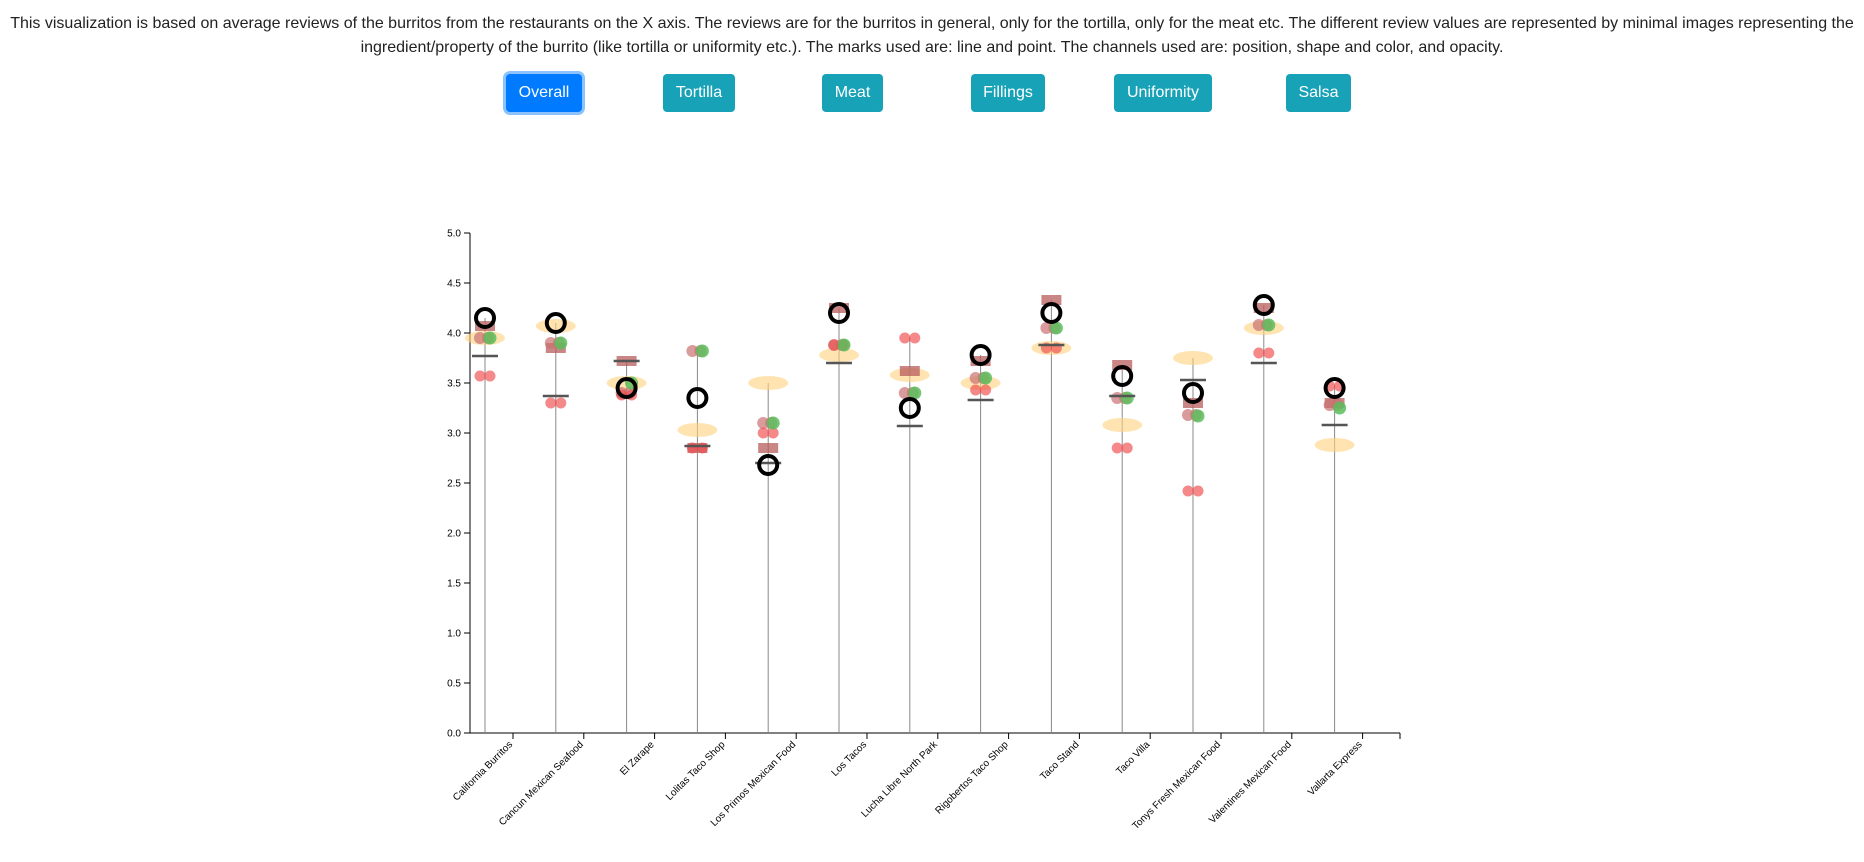 This screenshot has height=862, width=1864. What do you see at coordinates (454, 284) in the screenshot?
I see `y-tick-label: 4.5` at bounding box center [454, 284].